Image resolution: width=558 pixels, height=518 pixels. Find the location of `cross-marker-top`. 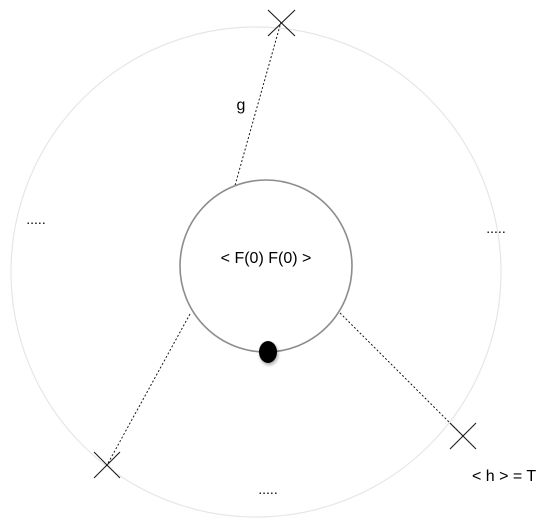

cross-marker-top is located at coordinates (281, 23).